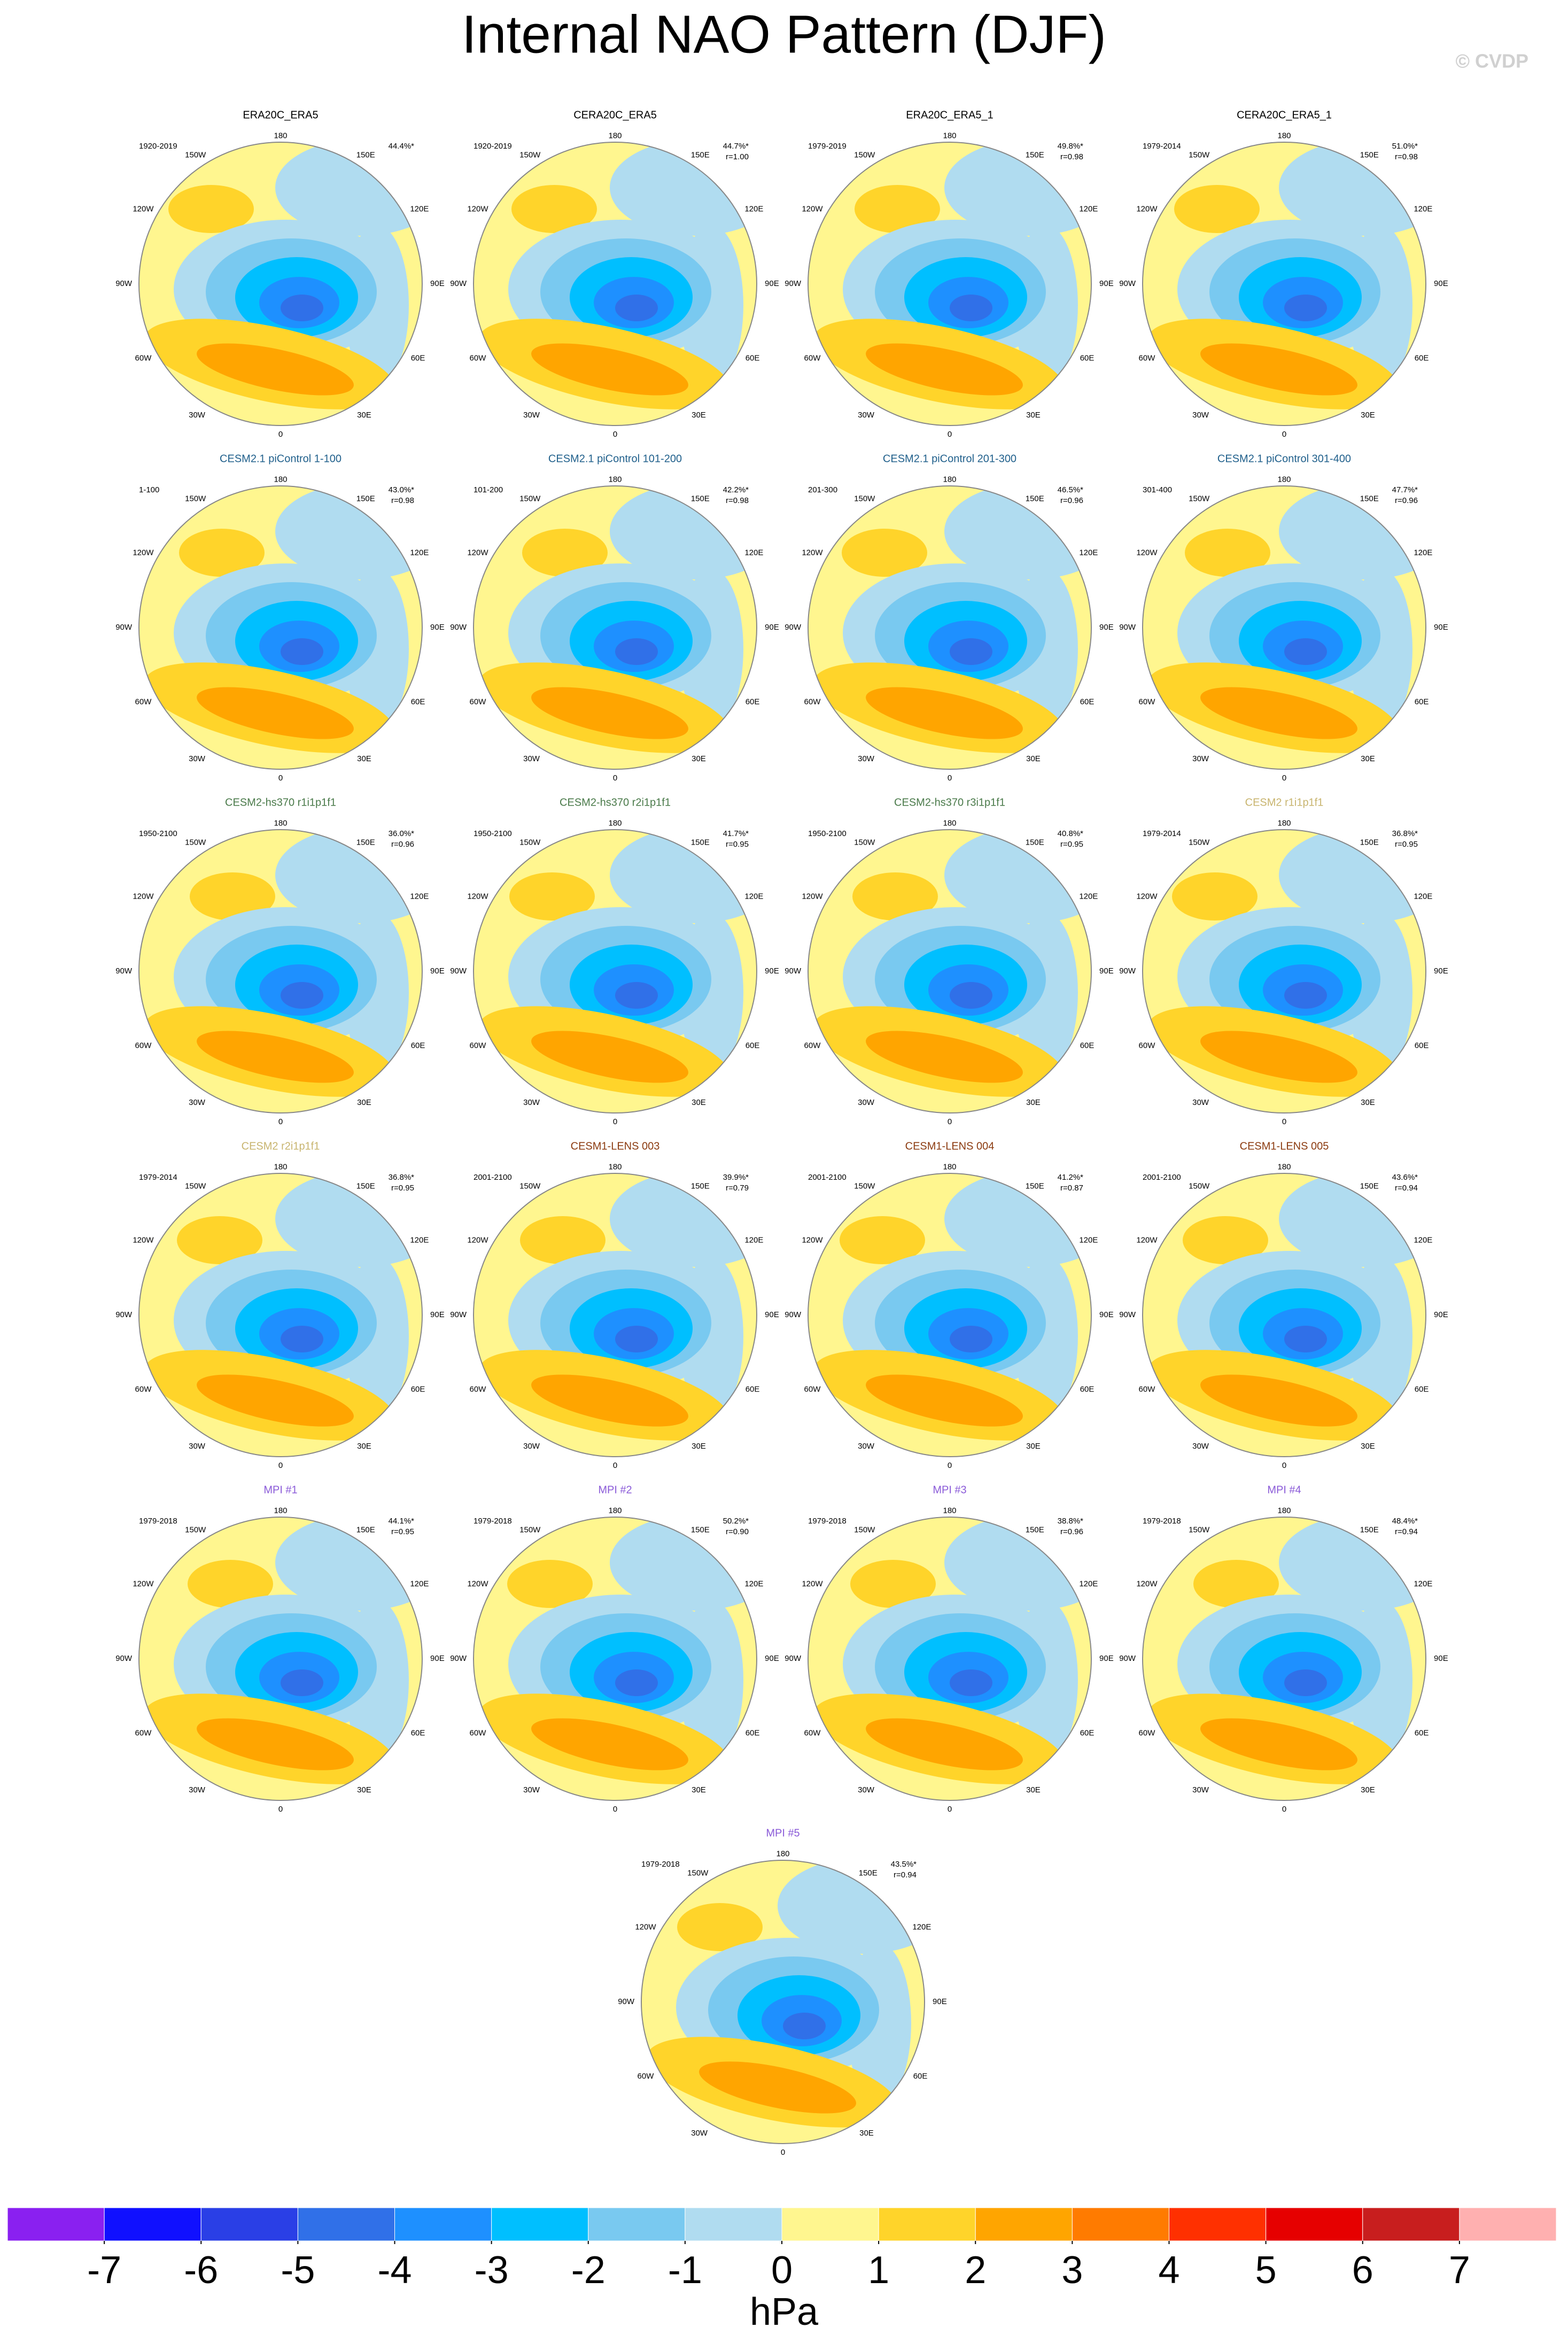 The image size is (1568, 2351). What do you see at coordinates (1285, 802) in the screenshot?
I see `panel-title: CESM2 r1i1p1f1` at bounding box center [1285, 802].